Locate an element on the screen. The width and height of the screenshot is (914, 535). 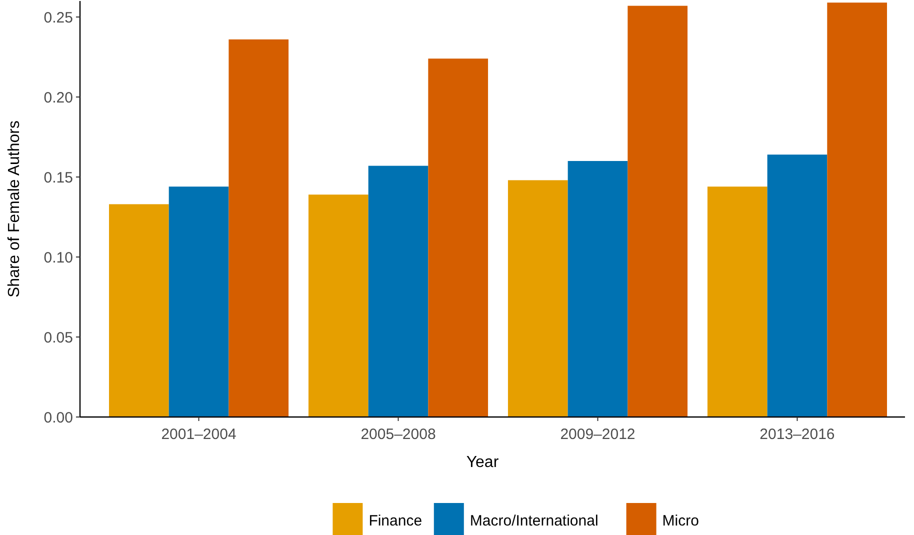
y-tick-label: 0.15 is located at coordinates (58, 177).